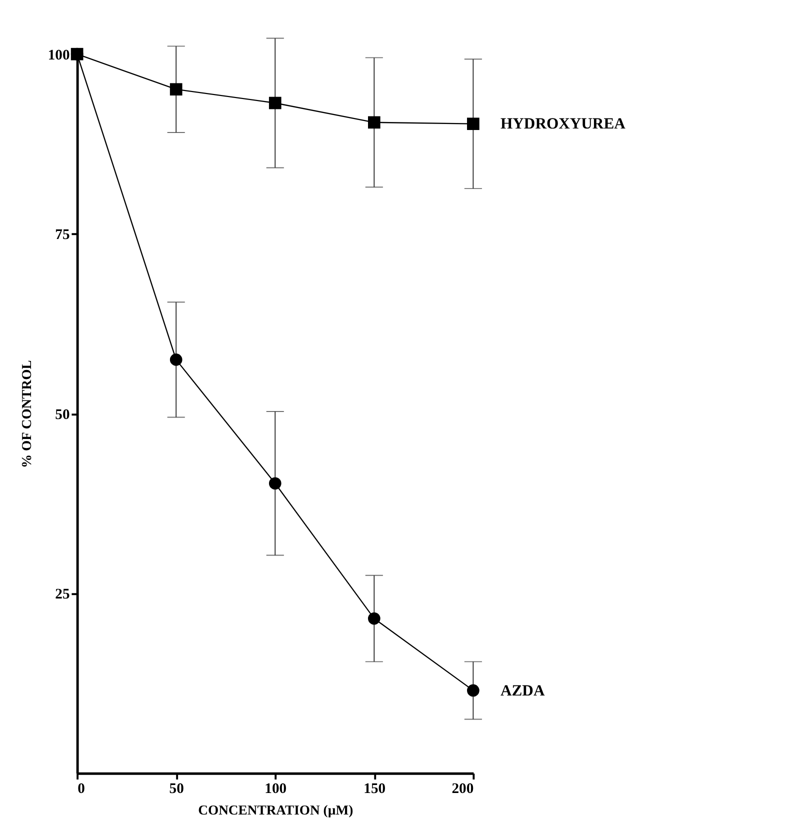 The height and width of the screenshot is (837, 801). What do you see at coordinates (563, 124) in the screenshot?
I see `series-label: HYDROXYUREA` at bounding box center [563, 124].